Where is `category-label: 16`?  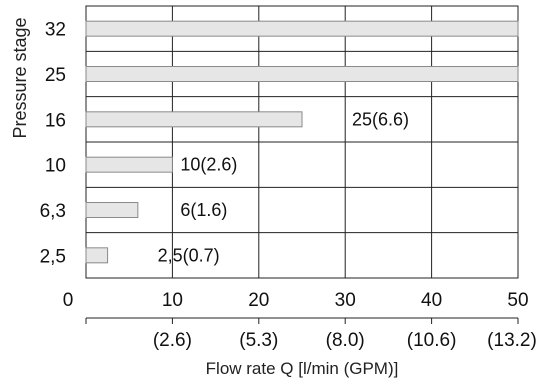
category-label: 16 is located at coordinates (55, 120).